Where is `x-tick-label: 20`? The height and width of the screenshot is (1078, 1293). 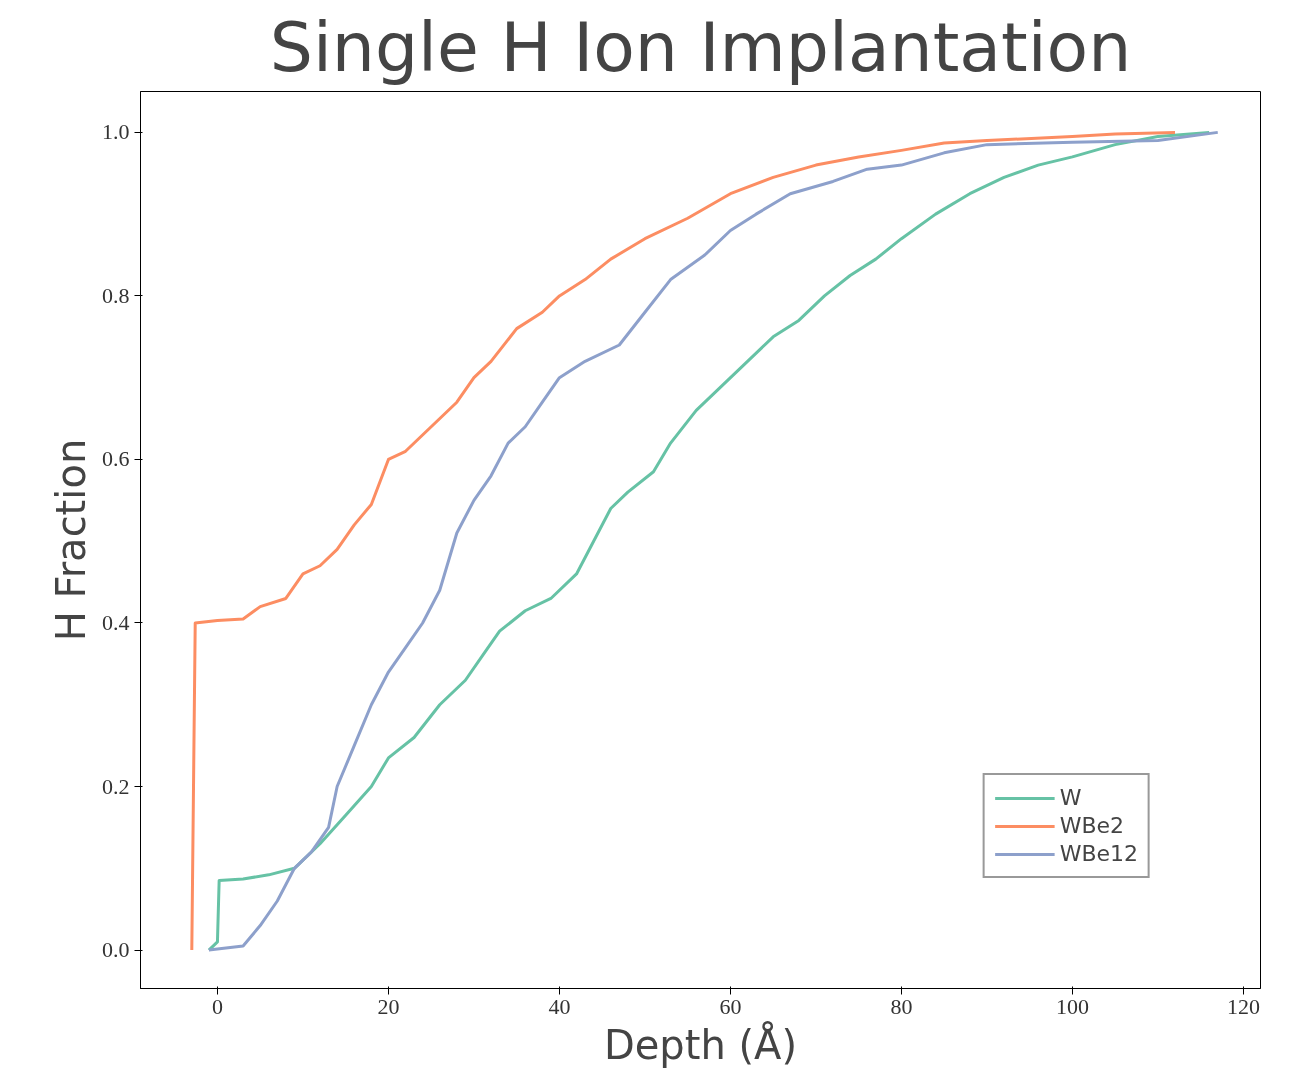 x-tick-label: 20 is located at coordinates (388, 1006).